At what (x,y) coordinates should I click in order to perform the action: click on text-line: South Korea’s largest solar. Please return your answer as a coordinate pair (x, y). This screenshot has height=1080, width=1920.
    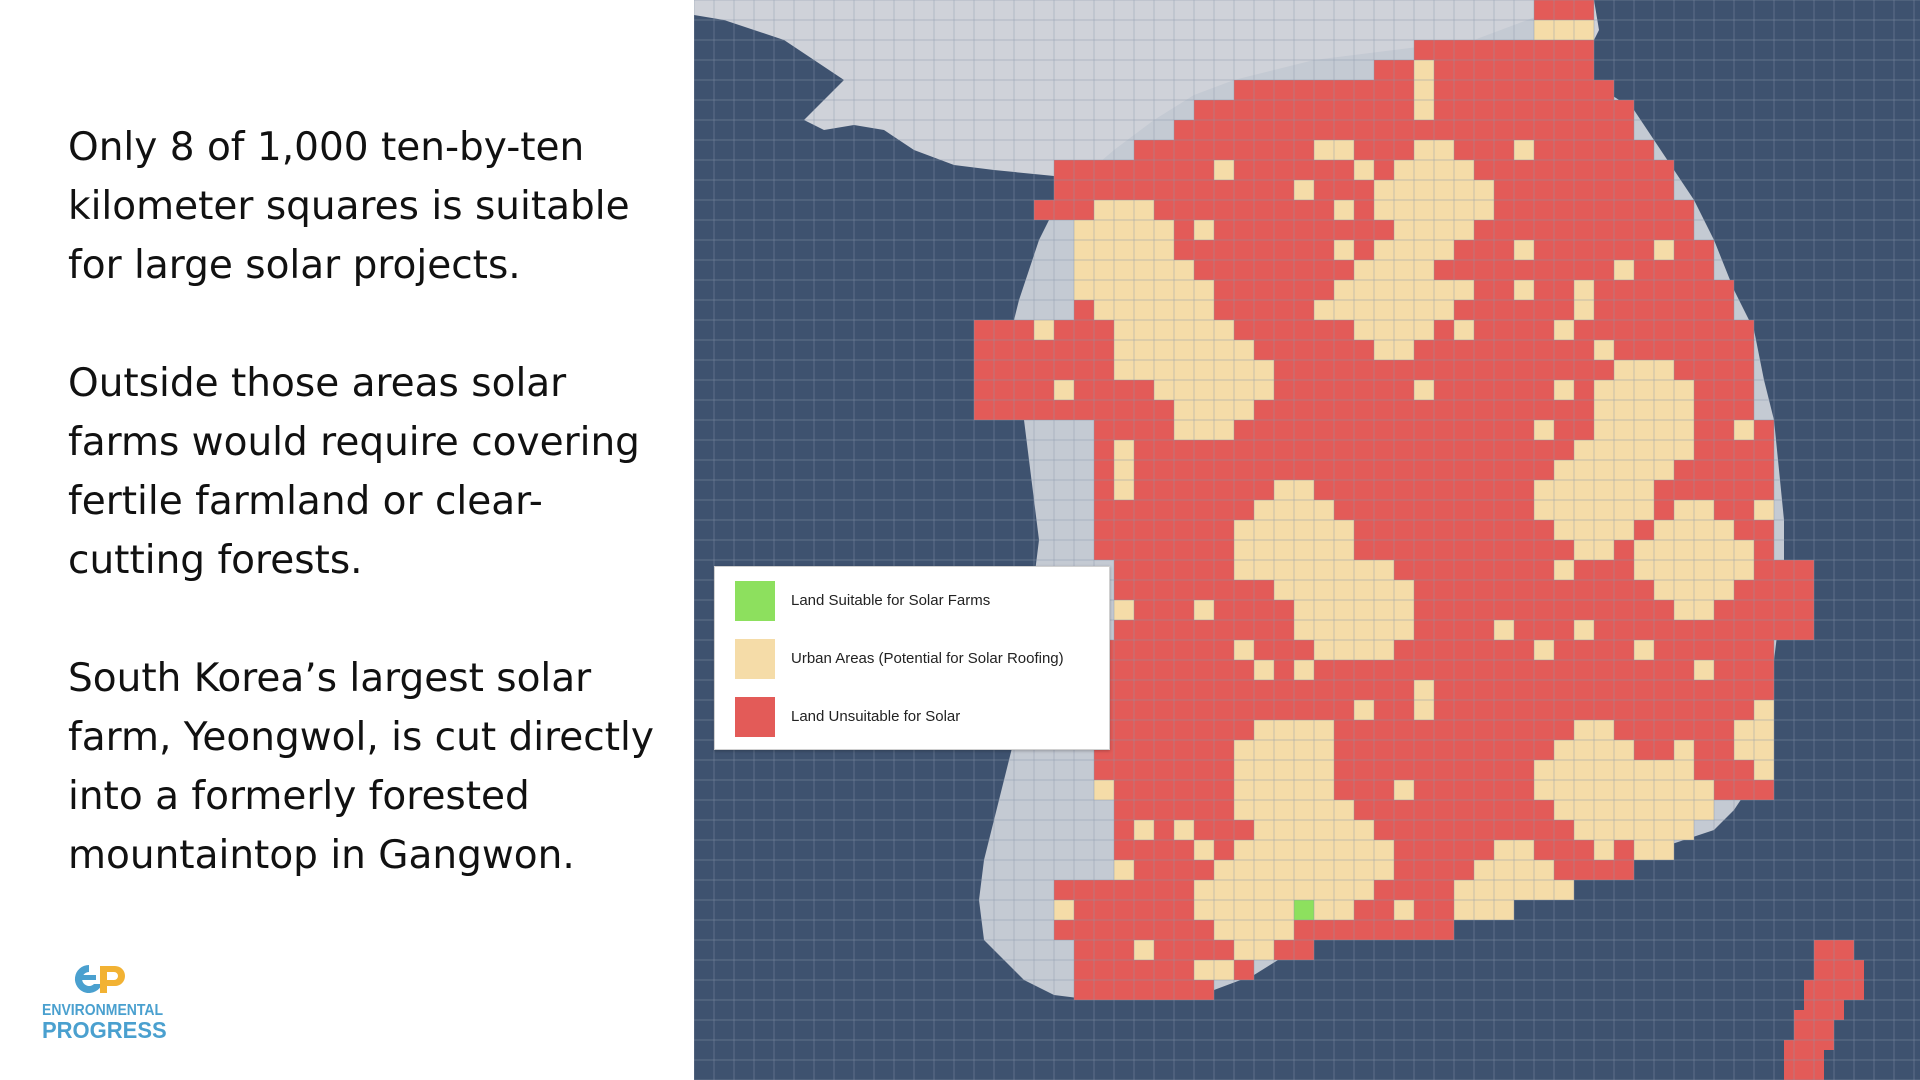
    Looking at the image, I should click on (330, 678).